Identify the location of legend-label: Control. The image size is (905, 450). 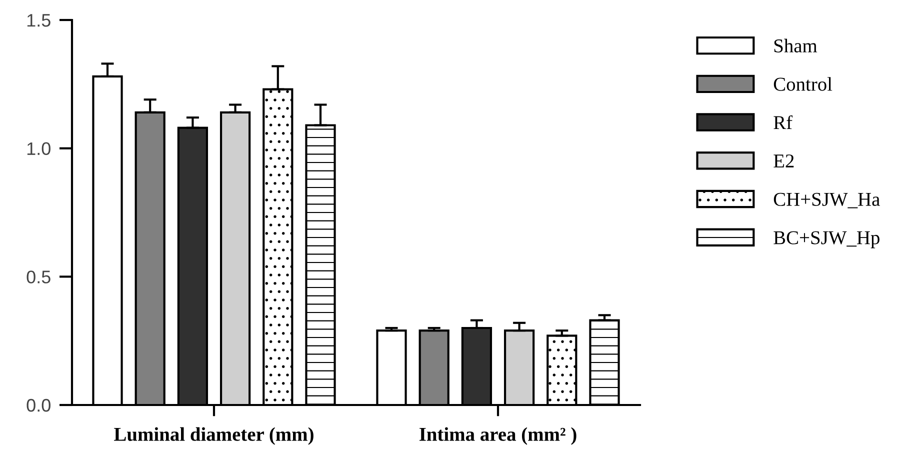
(803, 84).